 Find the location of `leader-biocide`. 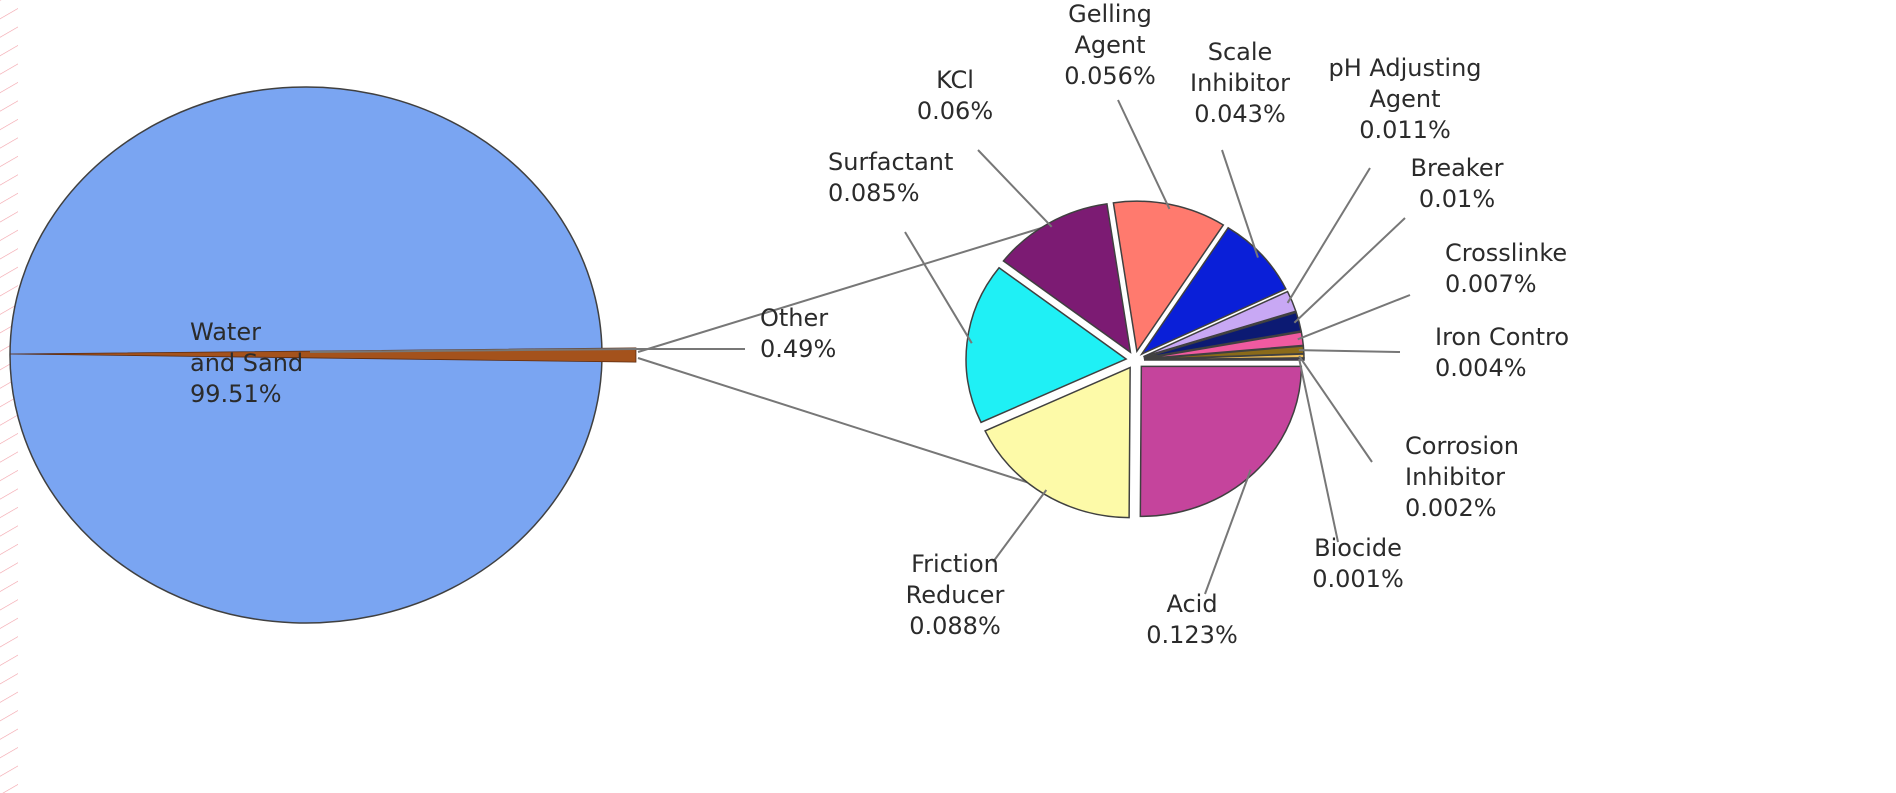

leader-biocide is located at coordinates (1318, 450).